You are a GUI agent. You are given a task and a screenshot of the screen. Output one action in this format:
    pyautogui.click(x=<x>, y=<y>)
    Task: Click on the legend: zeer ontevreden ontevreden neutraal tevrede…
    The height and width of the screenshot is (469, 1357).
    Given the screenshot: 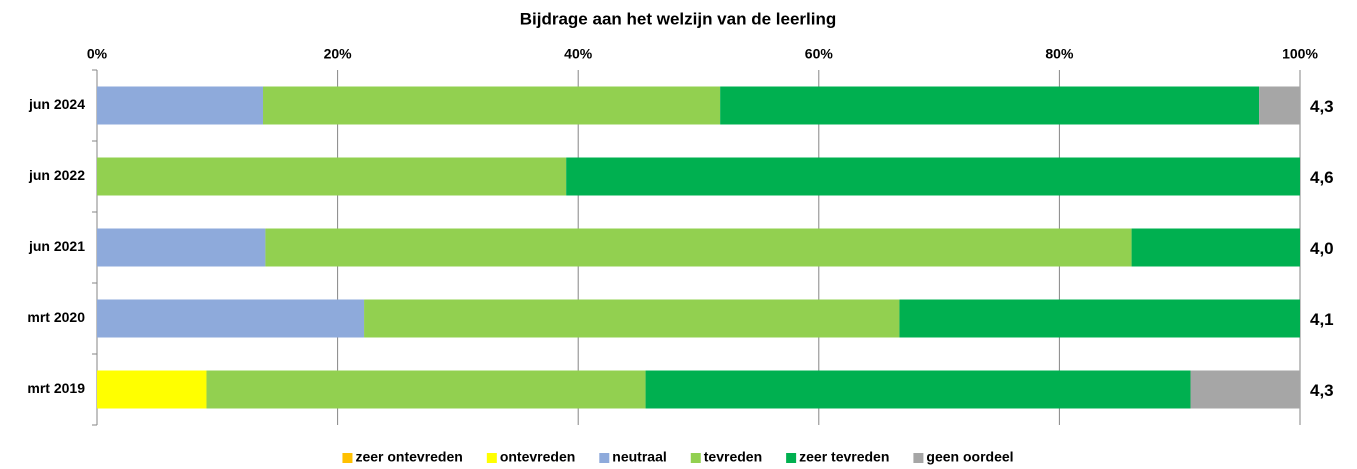 What is the action you would take?
    pyautogui.click(x=678, y=457)
    